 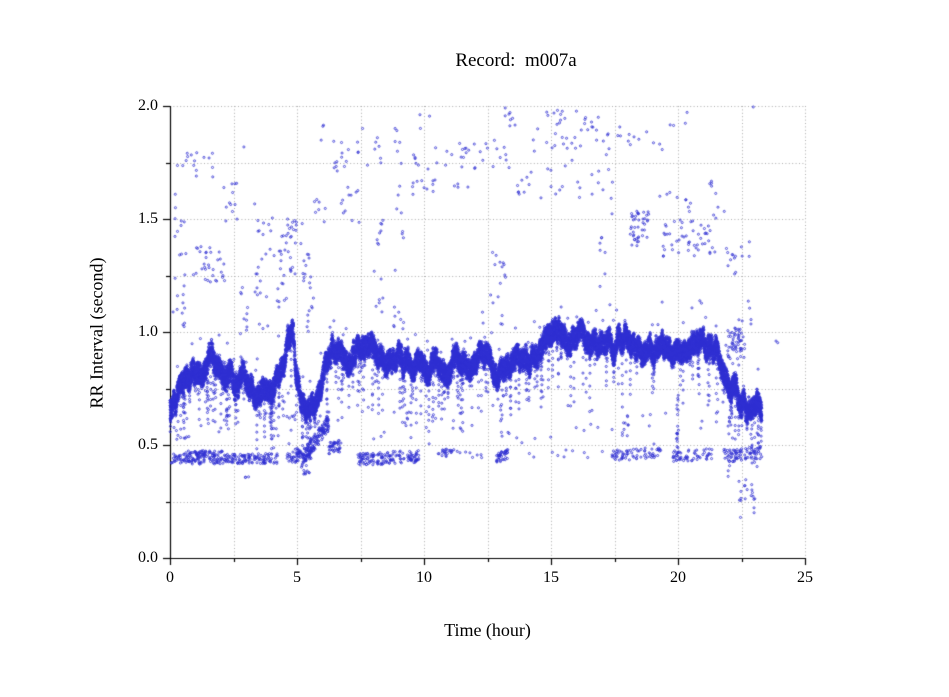 What do you see at coordinates (148, 557) in the screenshot?
I see `y-tick-label: 0.0` at bounding box center [148, 557].